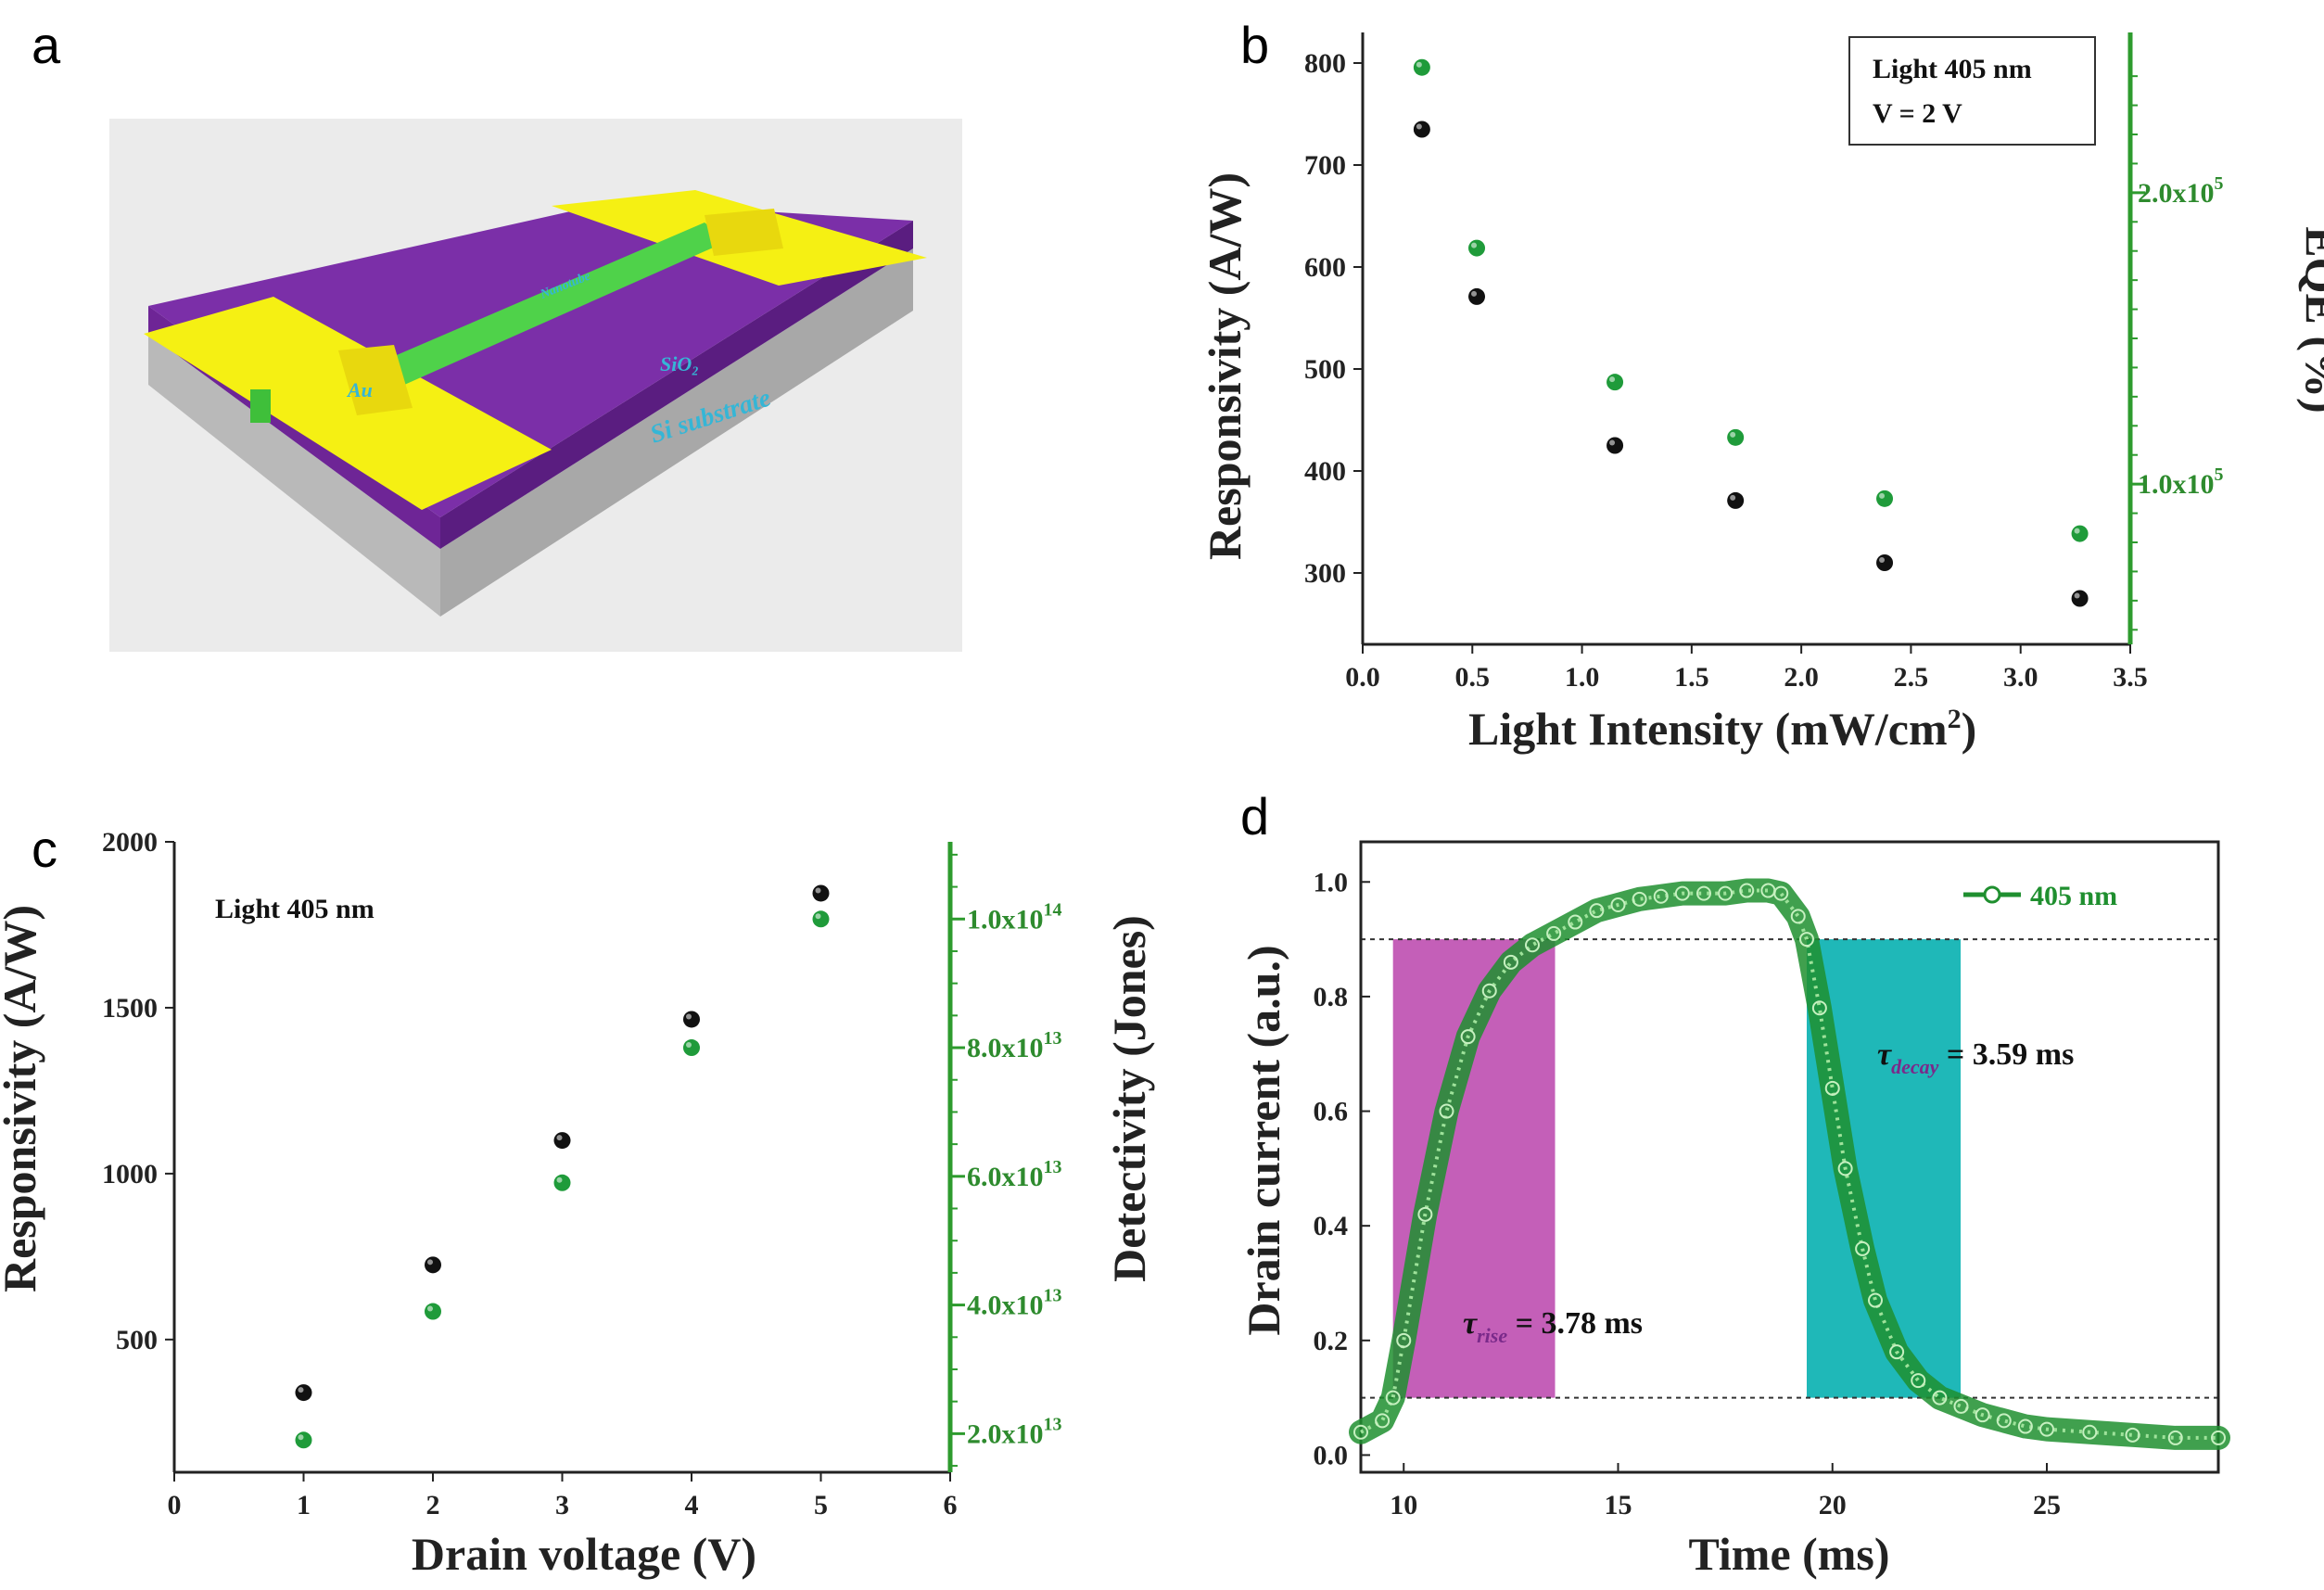 The height and width of the screenshot is (1590, 2324). Describe the element at coordinates (1403, 1505) in the screenshot. I see `d-xtick-label: 10` at that location.